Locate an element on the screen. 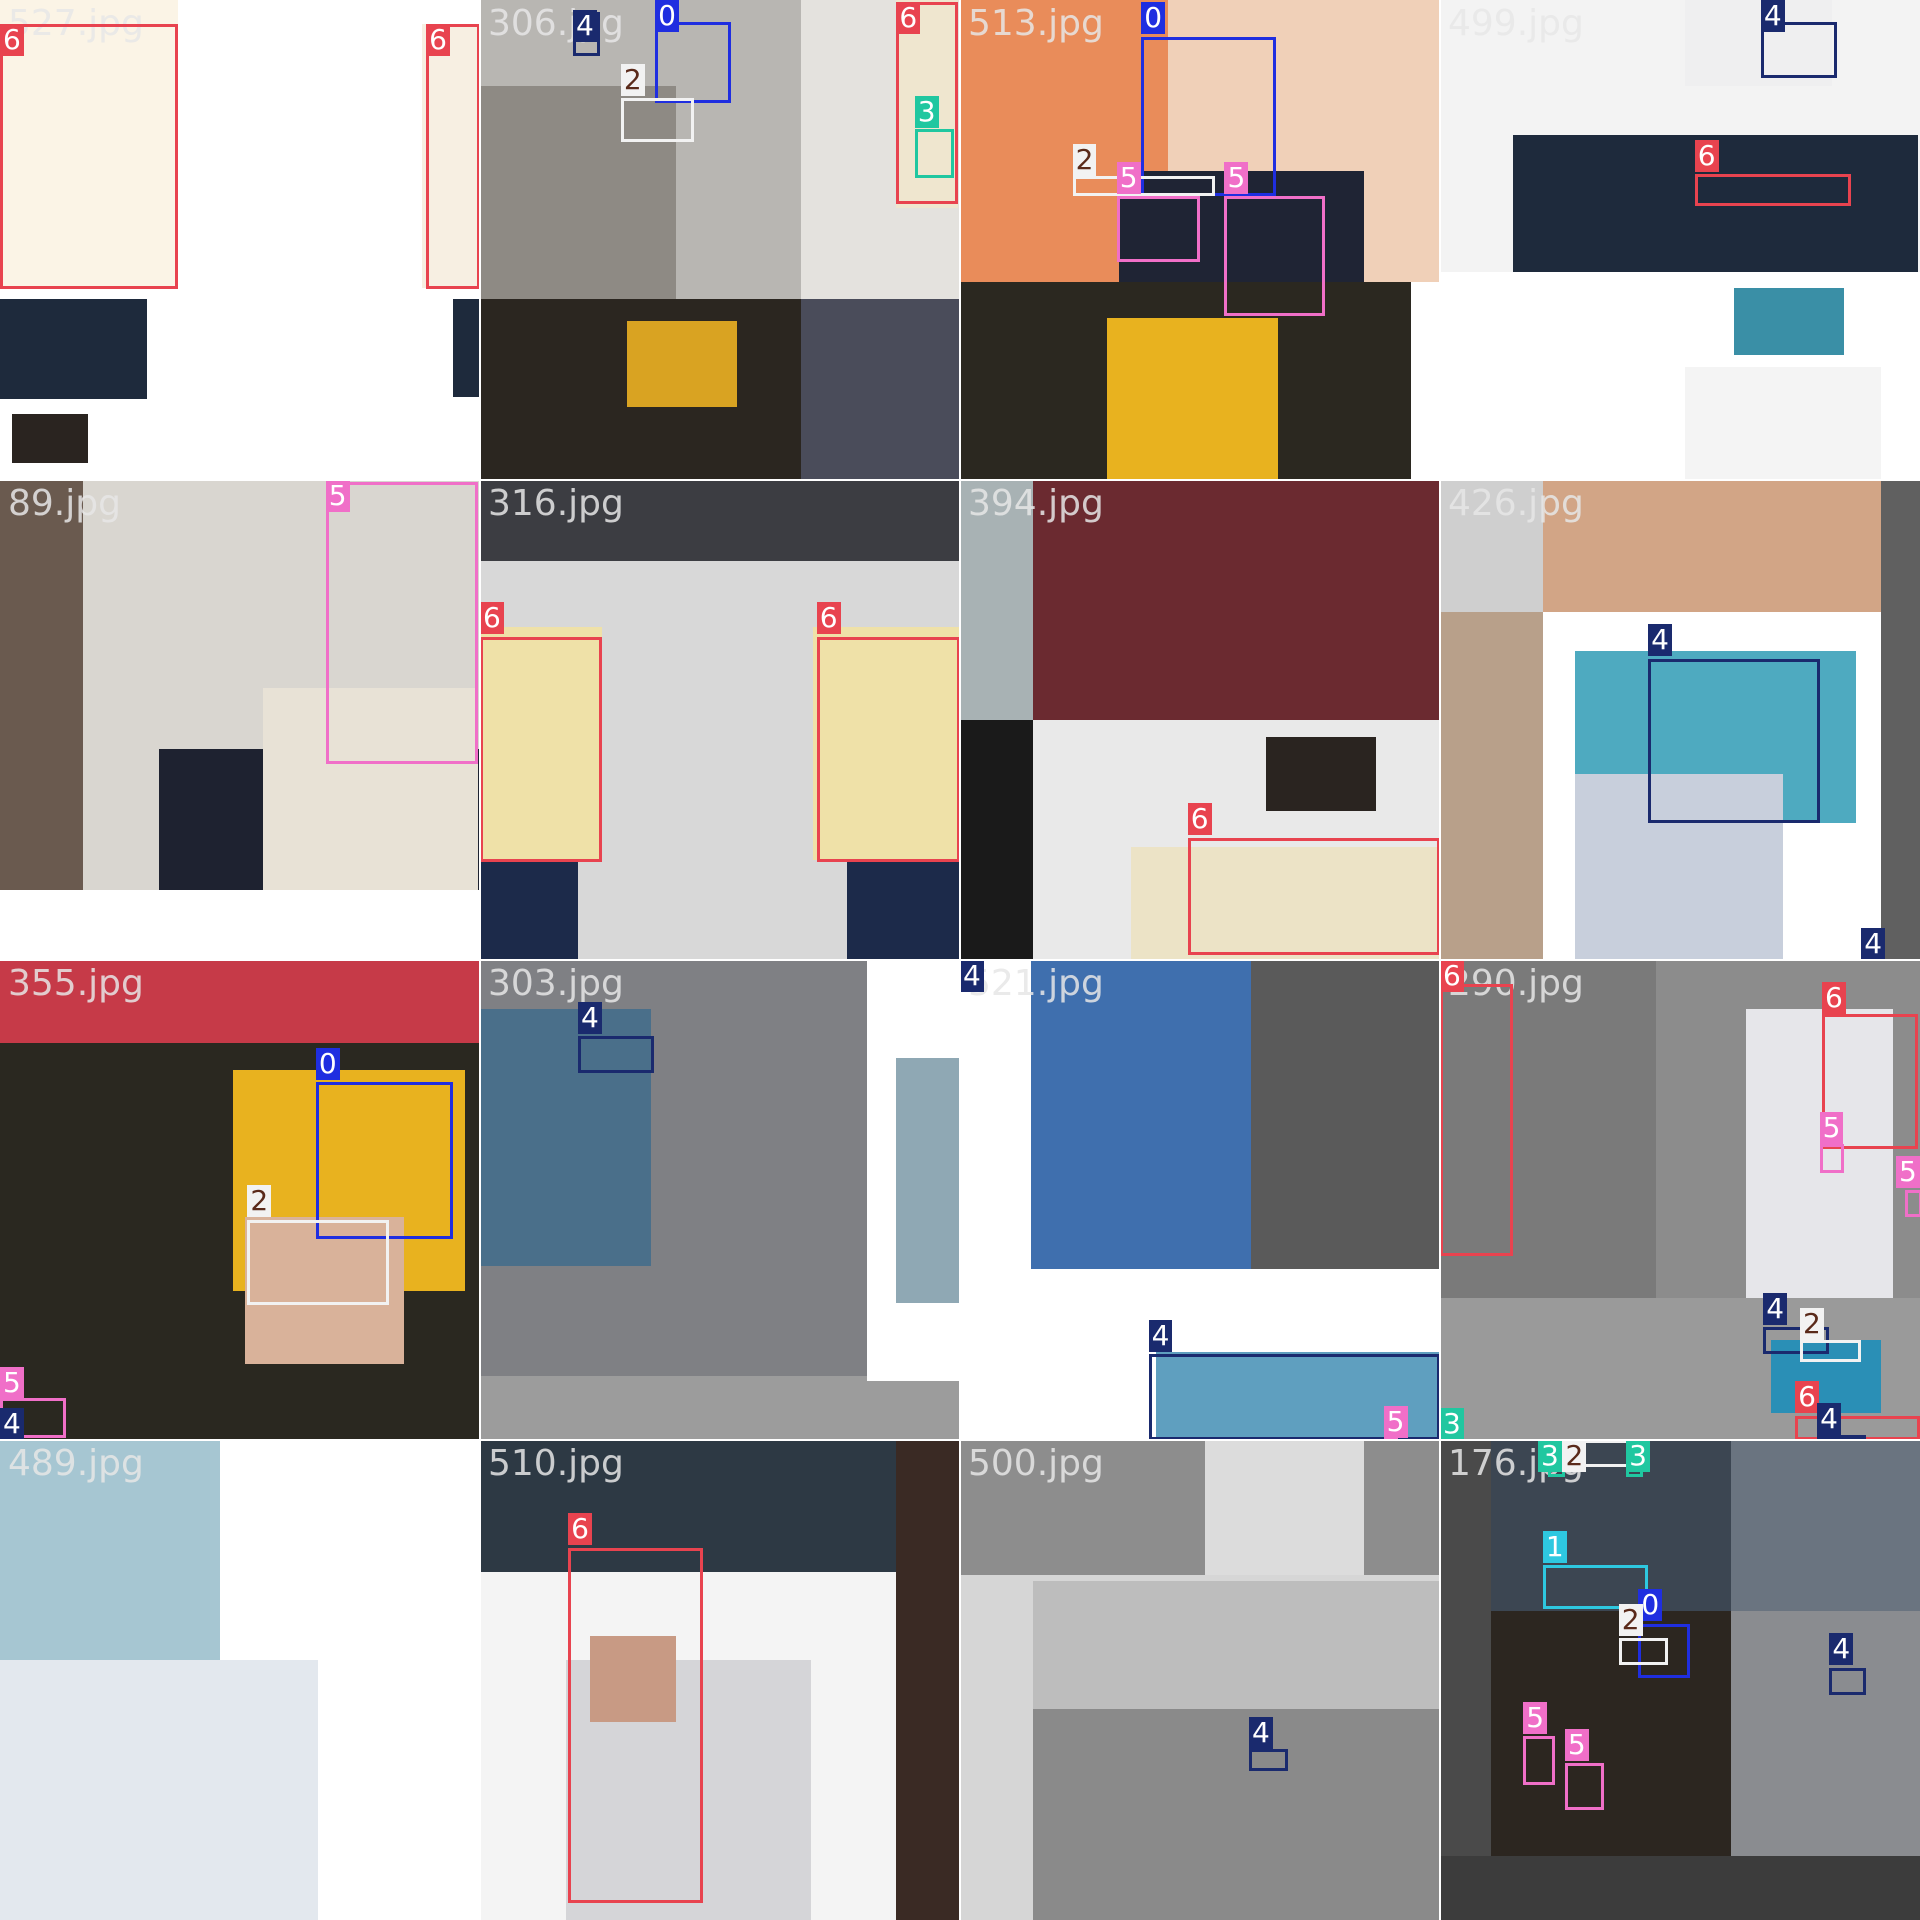 The width and height of the screenshot is (1920, 1920). tile-filename: 510.jpg is located at coordinates (556, 1463).